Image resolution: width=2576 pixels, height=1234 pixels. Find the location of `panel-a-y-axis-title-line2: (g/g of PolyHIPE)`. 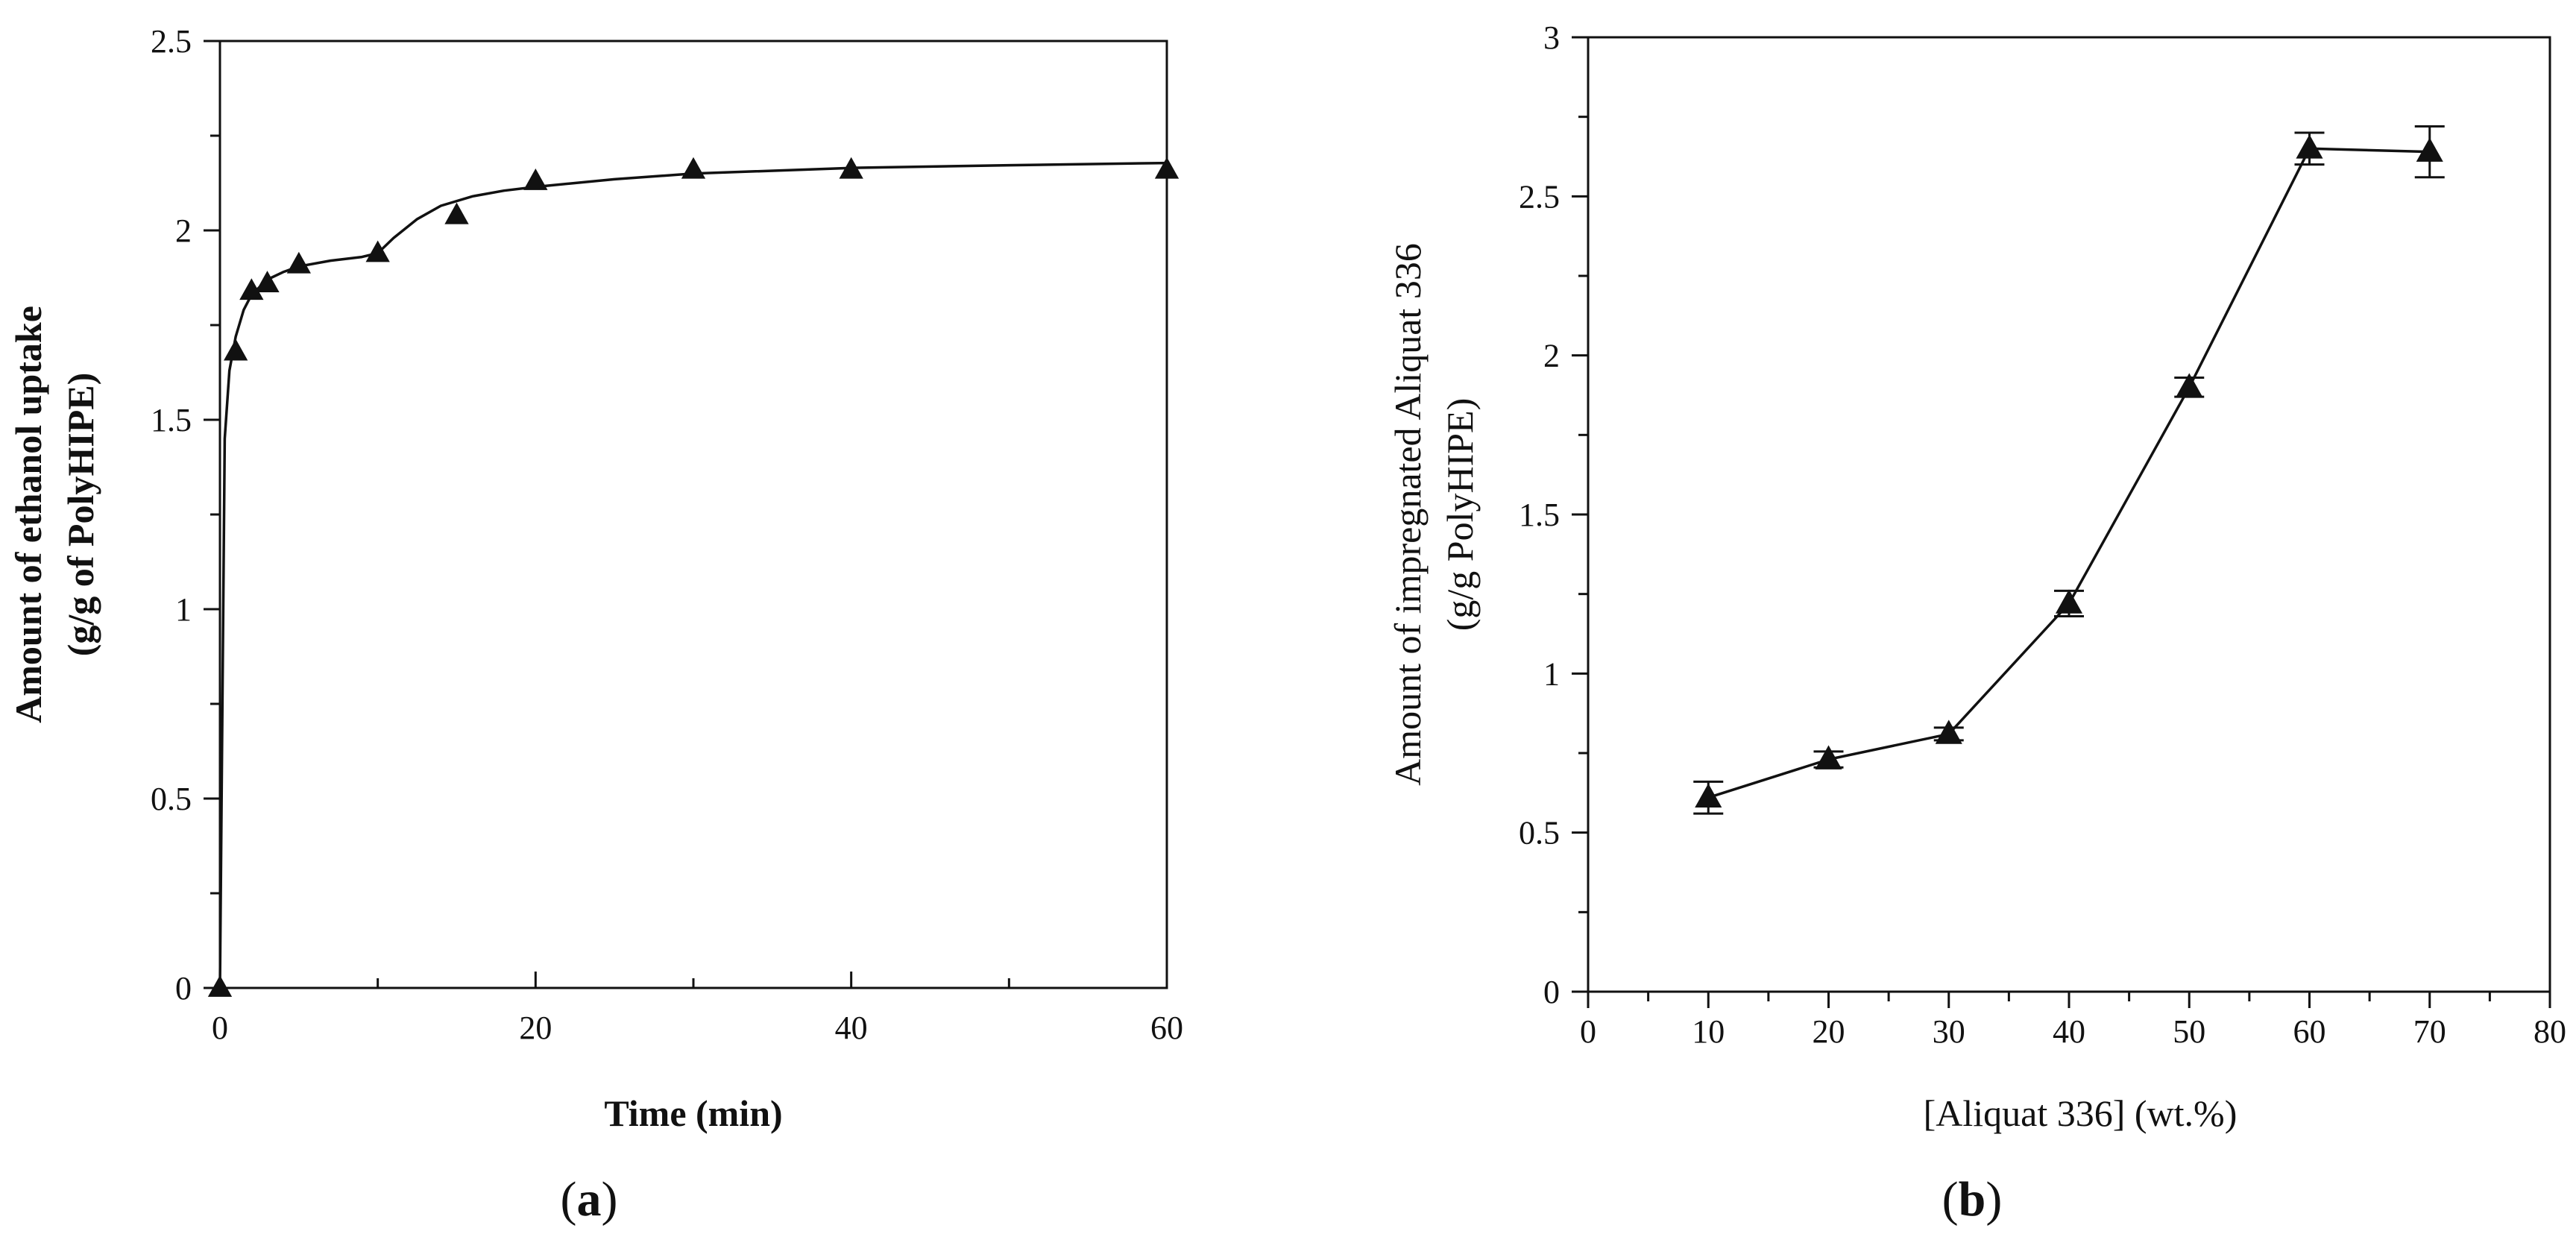

panel-a-y-axis-title-line2: (g/g of PolyHIPE) is located at coordinates (80, 515).